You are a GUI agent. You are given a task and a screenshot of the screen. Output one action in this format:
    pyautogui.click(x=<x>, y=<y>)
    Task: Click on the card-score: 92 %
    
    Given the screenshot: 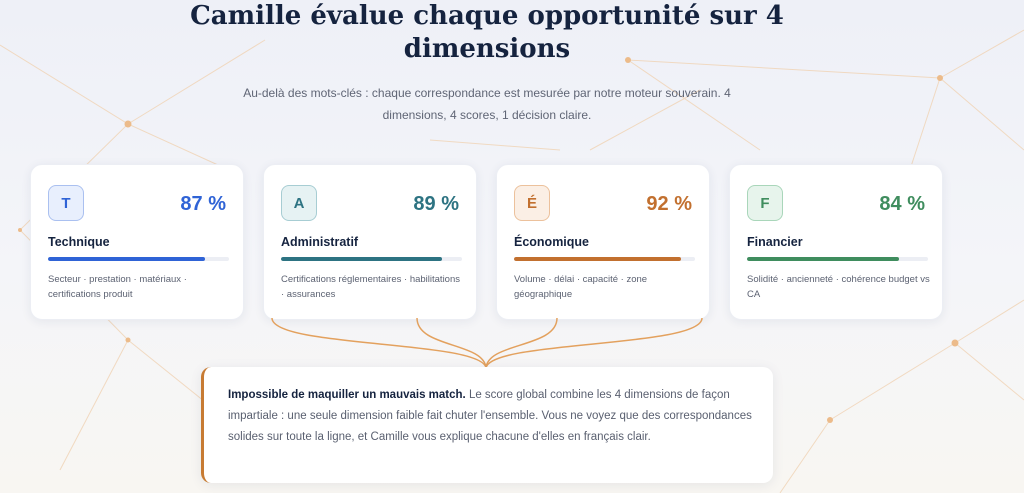 What is the action you would take?
    pyautogui.click(x=669, y=204)
    